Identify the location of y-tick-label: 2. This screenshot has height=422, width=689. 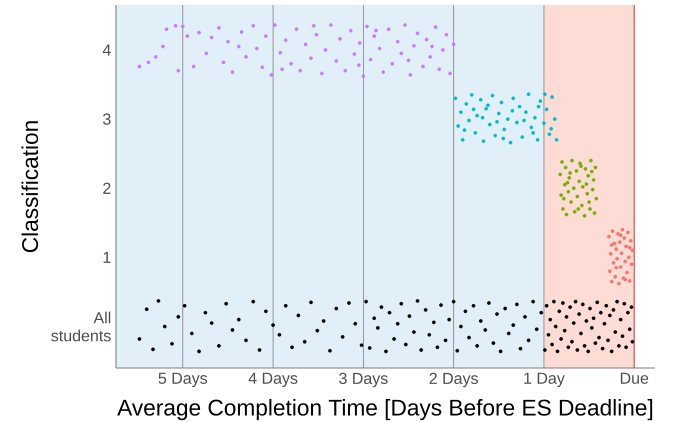
(106, 188).